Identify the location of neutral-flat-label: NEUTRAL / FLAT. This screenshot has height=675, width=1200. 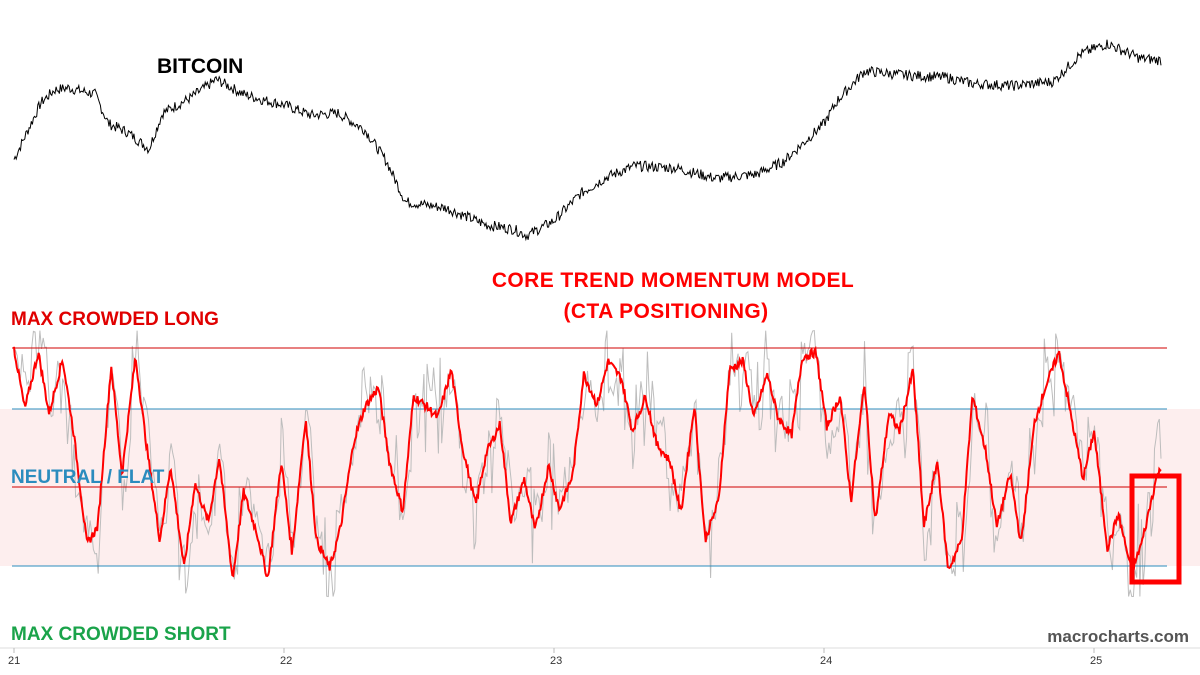
(88, 477).